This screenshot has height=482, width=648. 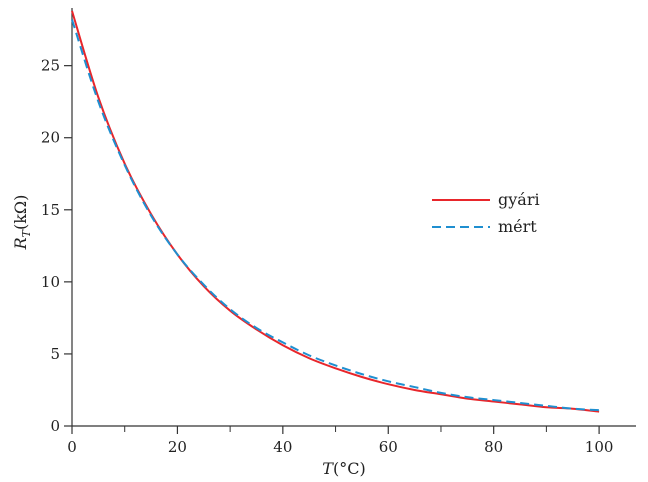 I want to click on y-axis-label: RT(kΩ), so click(x=22, y=223).